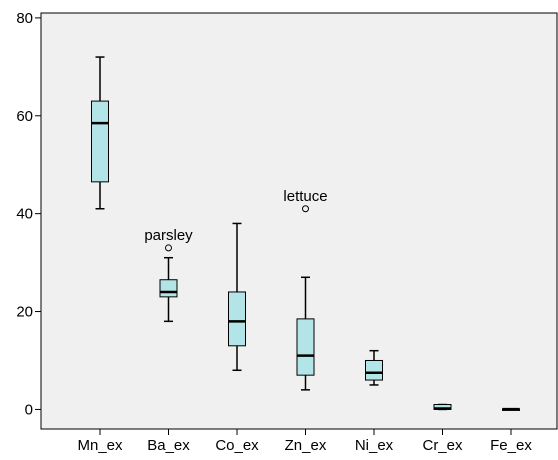 Image resolution: width=558 pixels, height=460 pixels. I want to click on y-tick-label: 60, so click(24, 116).